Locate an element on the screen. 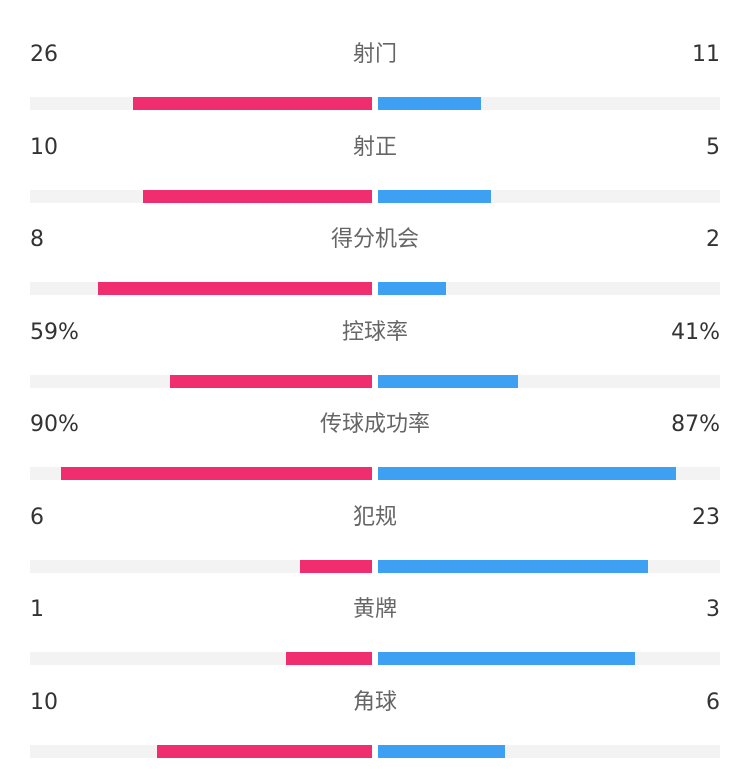  stat-label: 传球成功率 is located at coordinates (375, 424).